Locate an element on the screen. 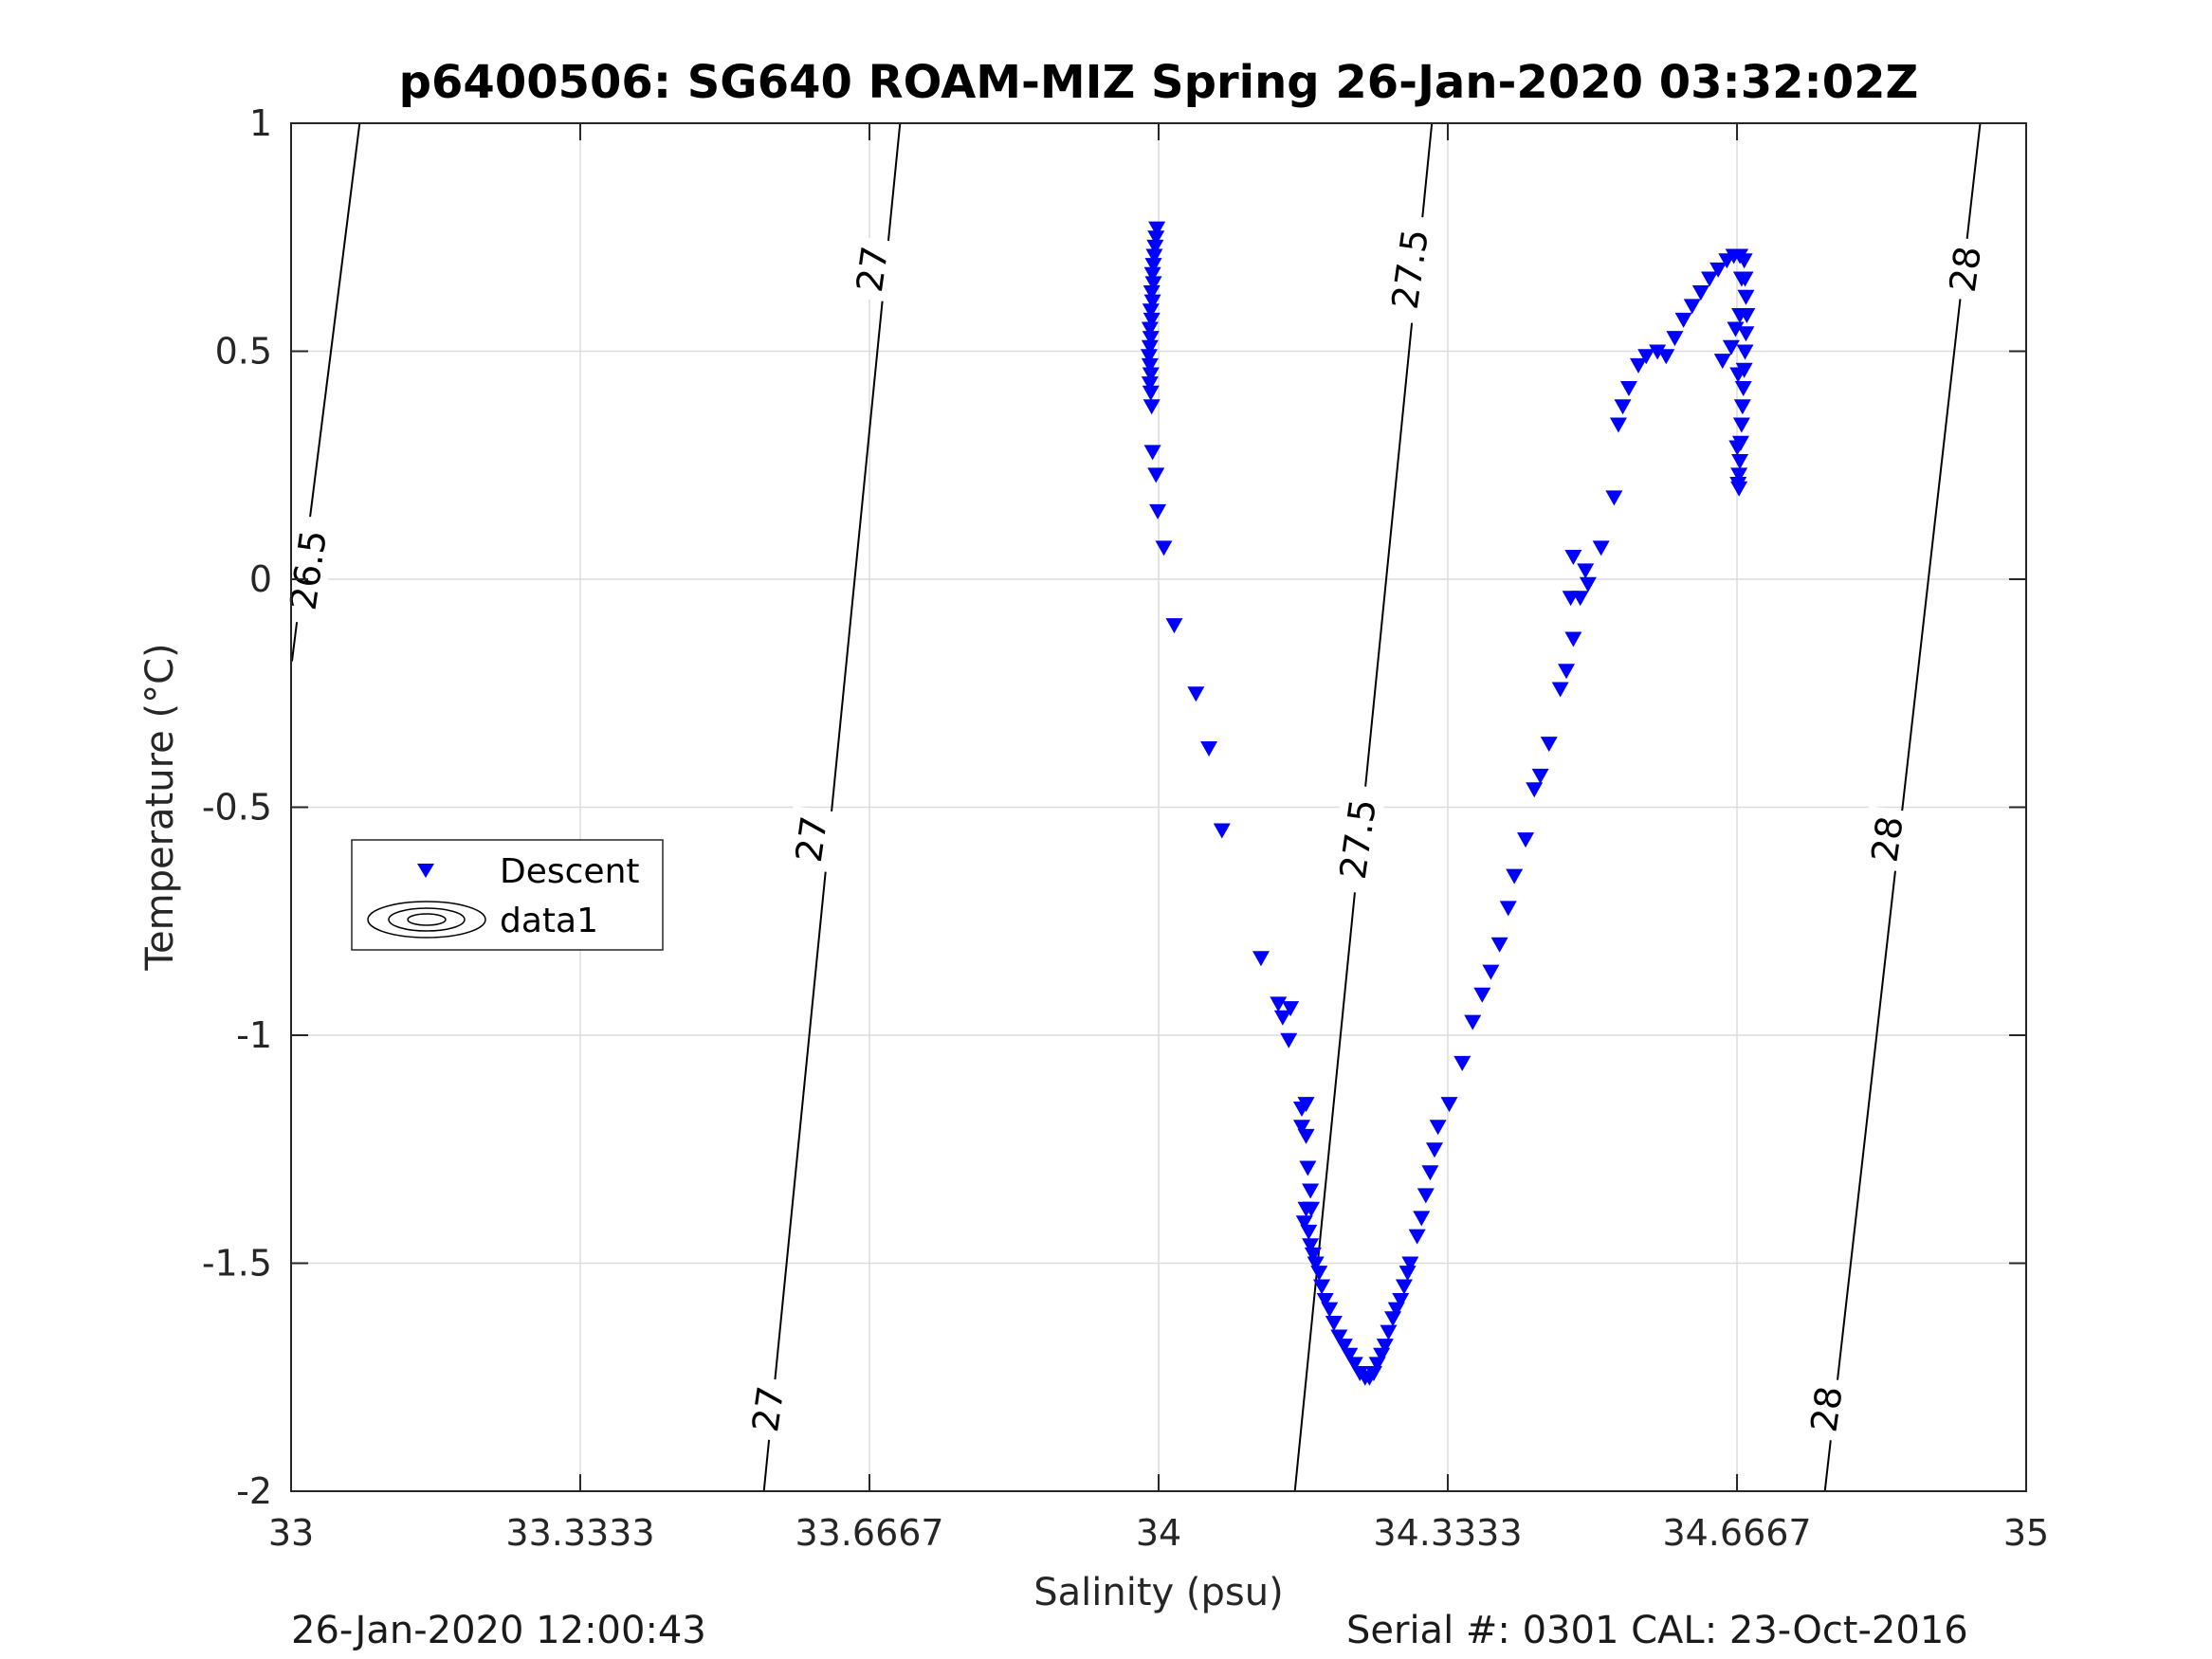 The width and height of the screenshot is (2212, 1659). x-tick-label: 35 is located at coordinates (2026, 1533).